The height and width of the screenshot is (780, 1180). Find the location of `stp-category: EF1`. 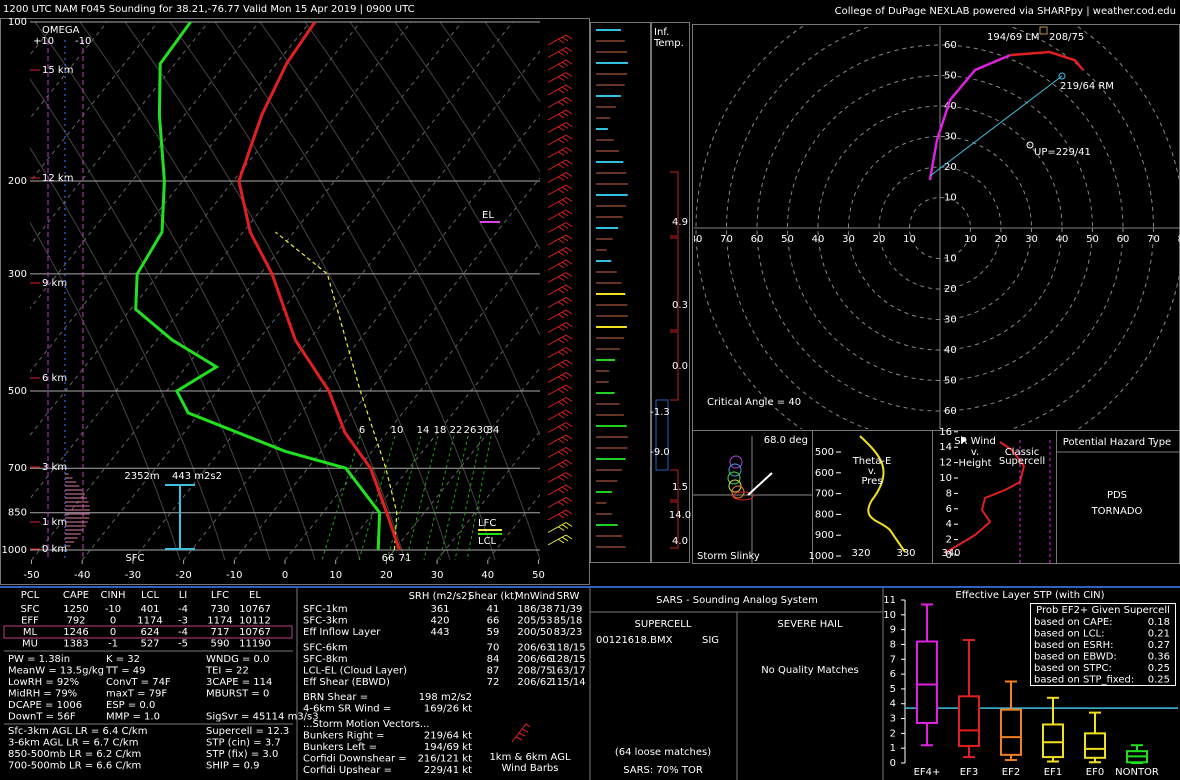

stp-category: EF1 is located at coordinates (1053, 772).